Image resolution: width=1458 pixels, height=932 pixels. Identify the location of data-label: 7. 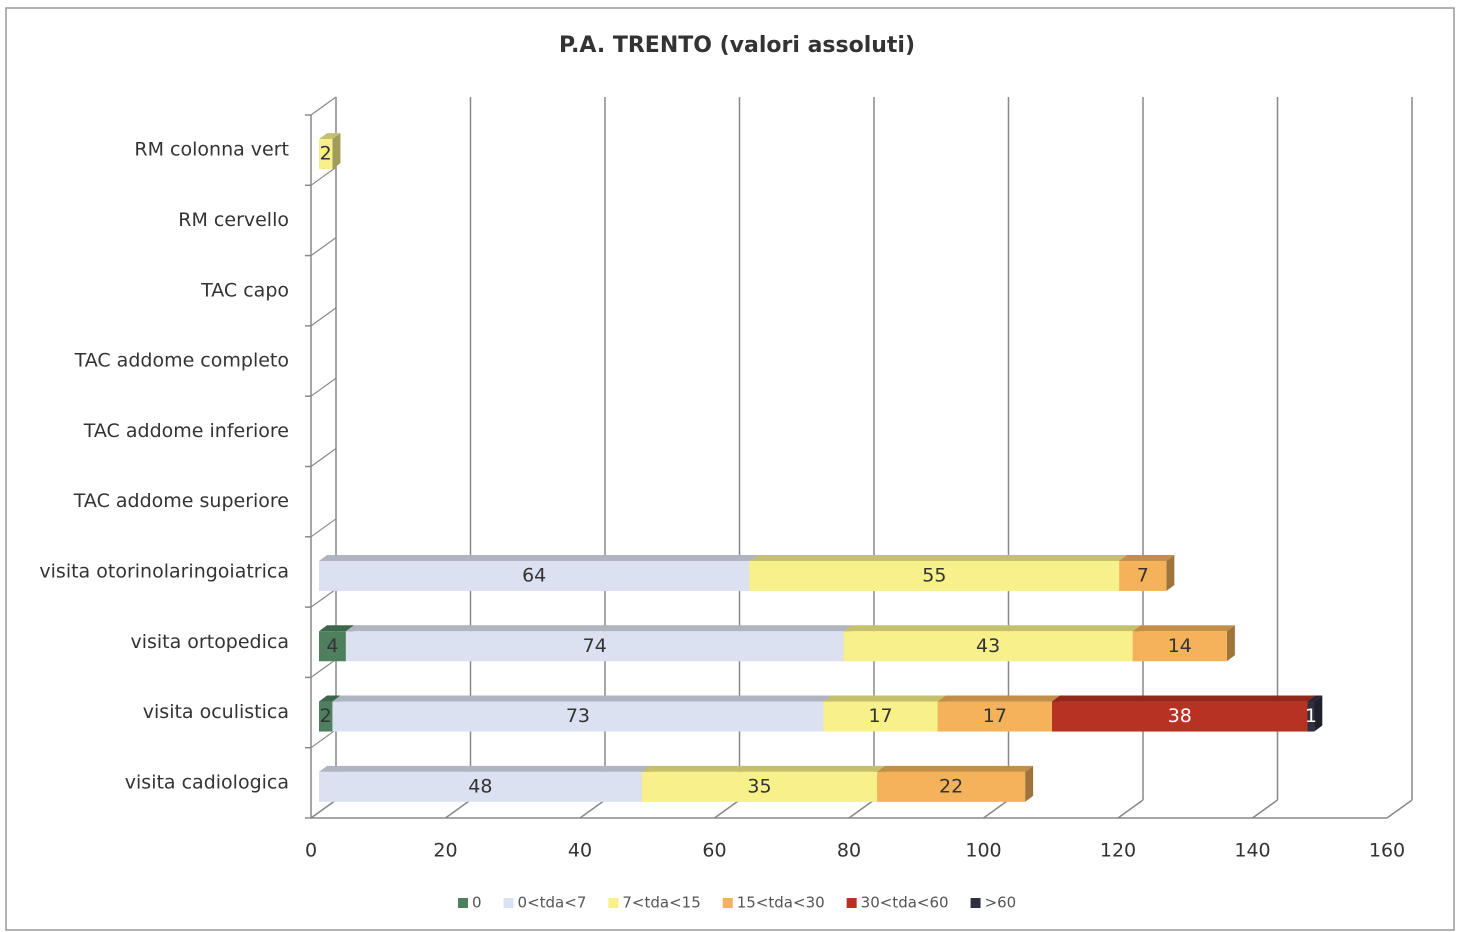
(1143, 575).